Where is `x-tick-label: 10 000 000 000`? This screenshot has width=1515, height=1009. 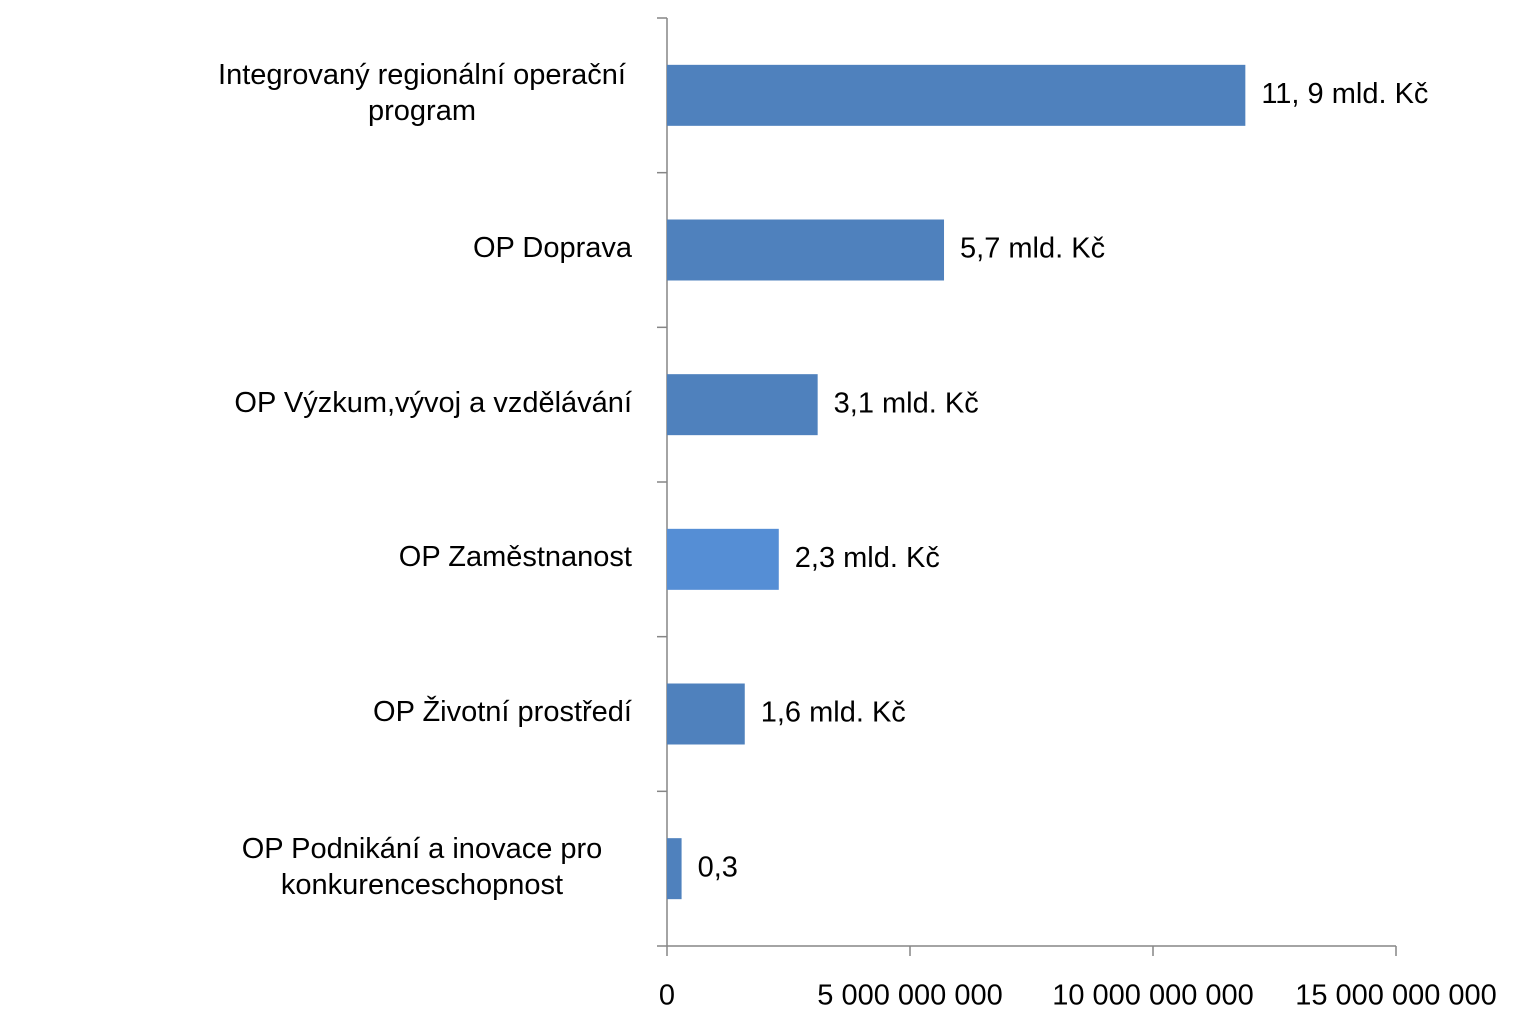 x-tick-label: 10 000 000 000 is located at coordinates (1153, 994).